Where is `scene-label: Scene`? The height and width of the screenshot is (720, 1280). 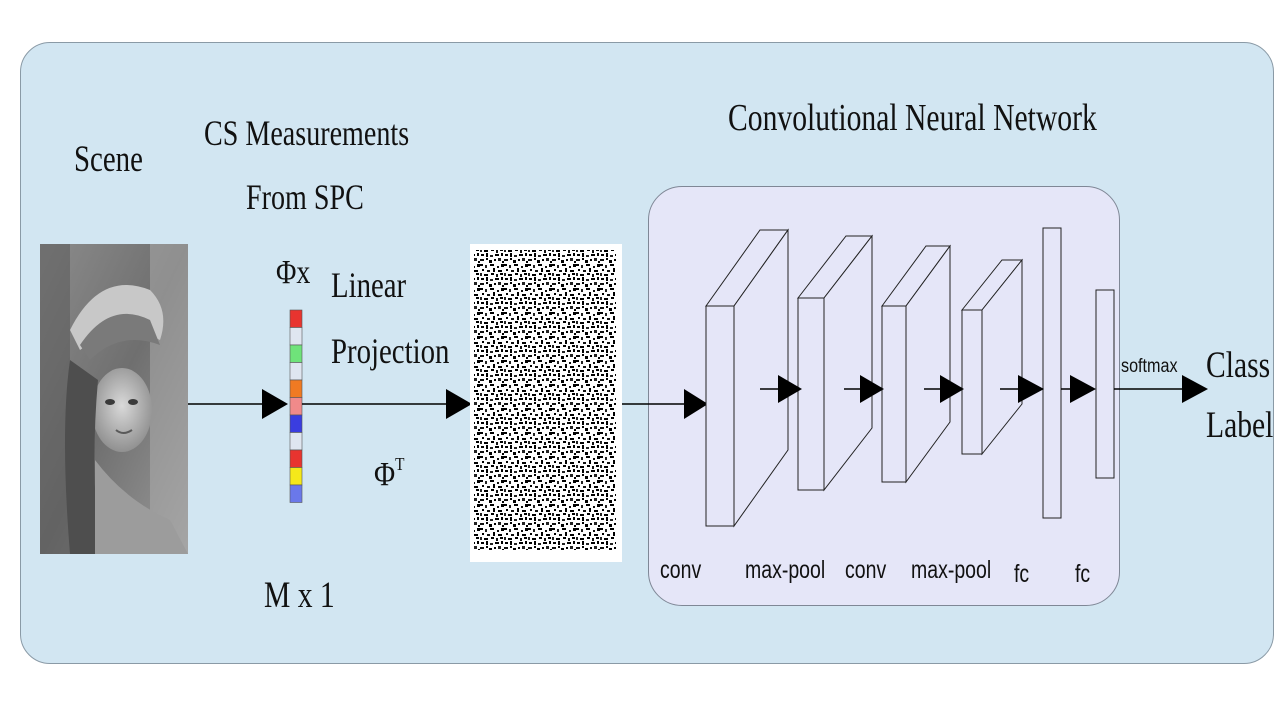
scene-label: Scene is located at coordinates (108, 159).